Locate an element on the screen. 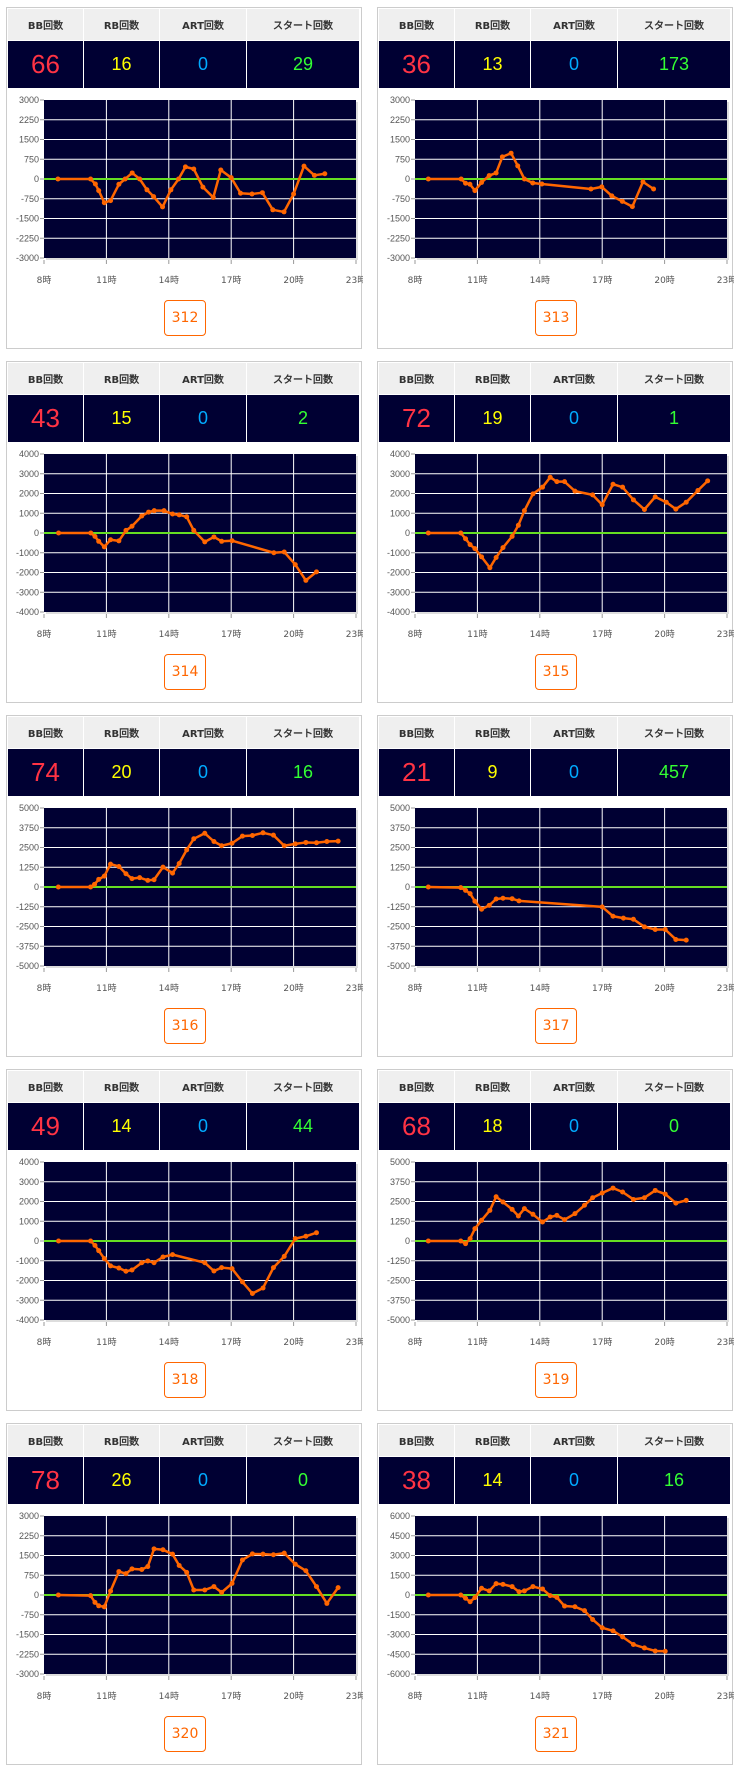  header-art: ART回数 is located at coordinates (574, 1440).